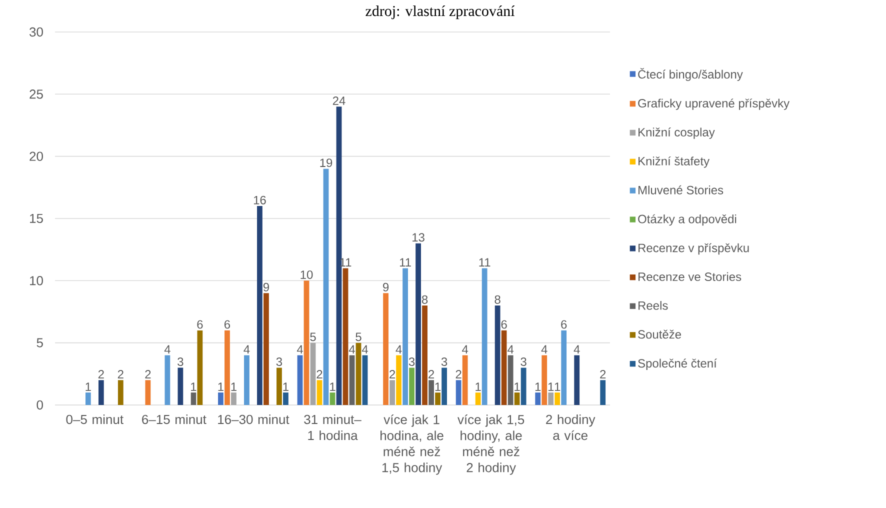 Image resolution: width=886 pixels, height=508 pixels. Describe the element at coordinates (653, 305) in the screenshot. I see `legend-label: Reels` at that location.